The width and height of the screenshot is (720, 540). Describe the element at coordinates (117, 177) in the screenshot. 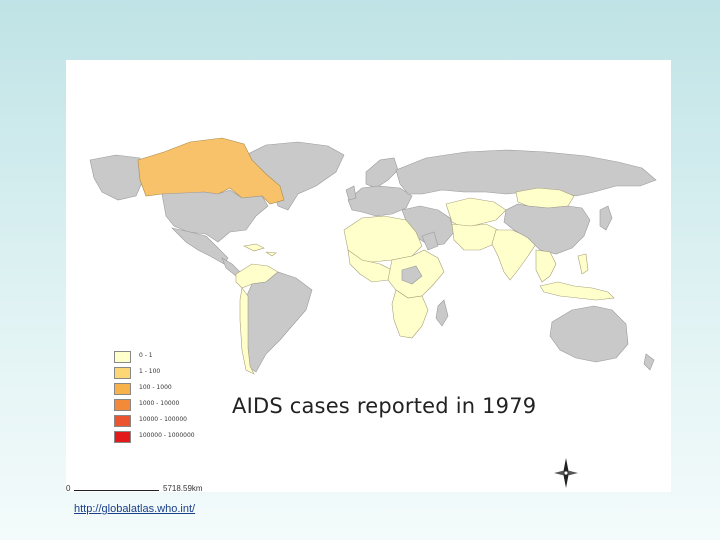

I see `region-alaska` at that location.